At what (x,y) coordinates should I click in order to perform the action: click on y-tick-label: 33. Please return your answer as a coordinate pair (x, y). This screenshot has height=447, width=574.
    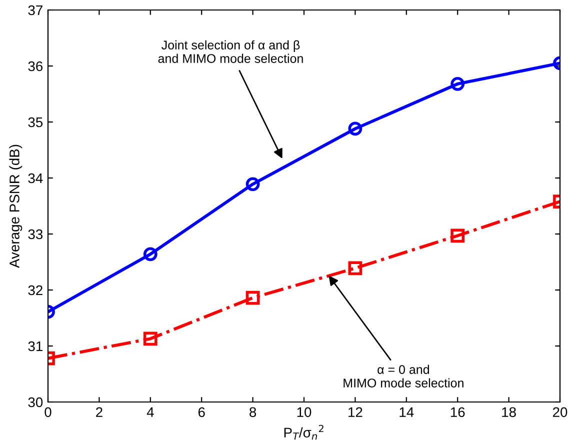
    Looking at the image, I should click on (35, 234).